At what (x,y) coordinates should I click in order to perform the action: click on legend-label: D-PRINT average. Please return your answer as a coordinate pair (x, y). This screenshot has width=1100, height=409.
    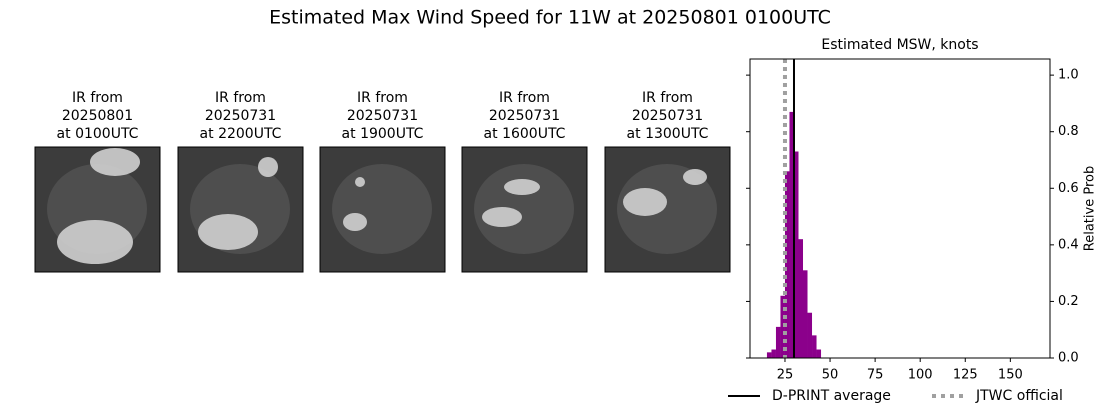
    Looking at the image, I should click on (831, 396).